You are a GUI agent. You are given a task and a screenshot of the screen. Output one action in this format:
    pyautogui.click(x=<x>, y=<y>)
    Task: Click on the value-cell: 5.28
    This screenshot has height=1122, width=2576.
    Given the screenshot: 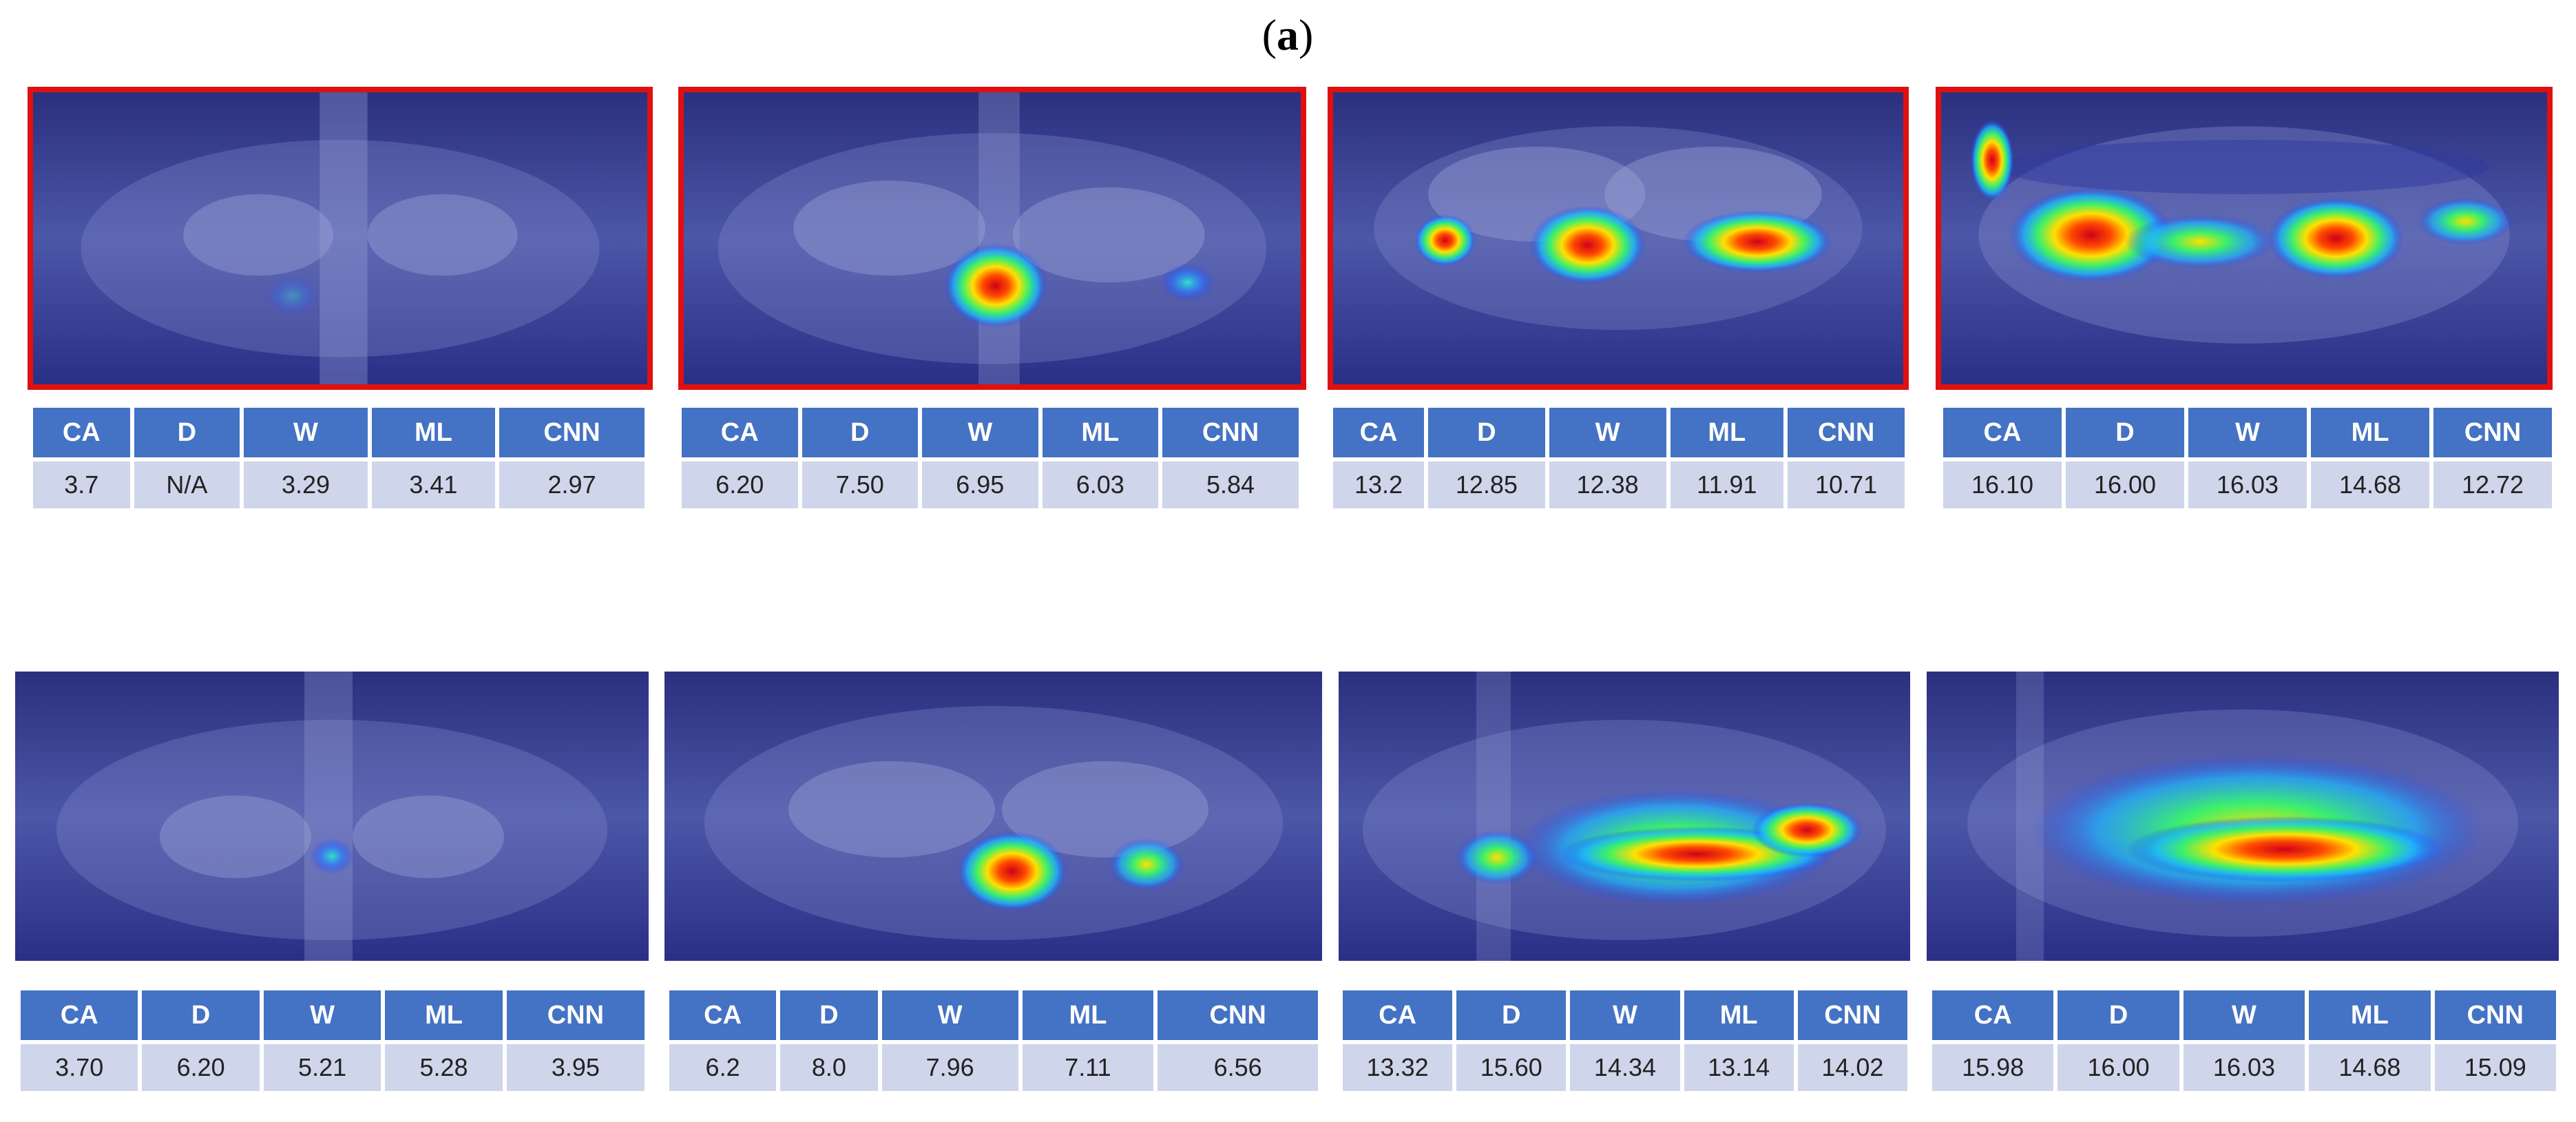 What is the action you would take?
    pyautogui.click(x=444, y=1067)
    